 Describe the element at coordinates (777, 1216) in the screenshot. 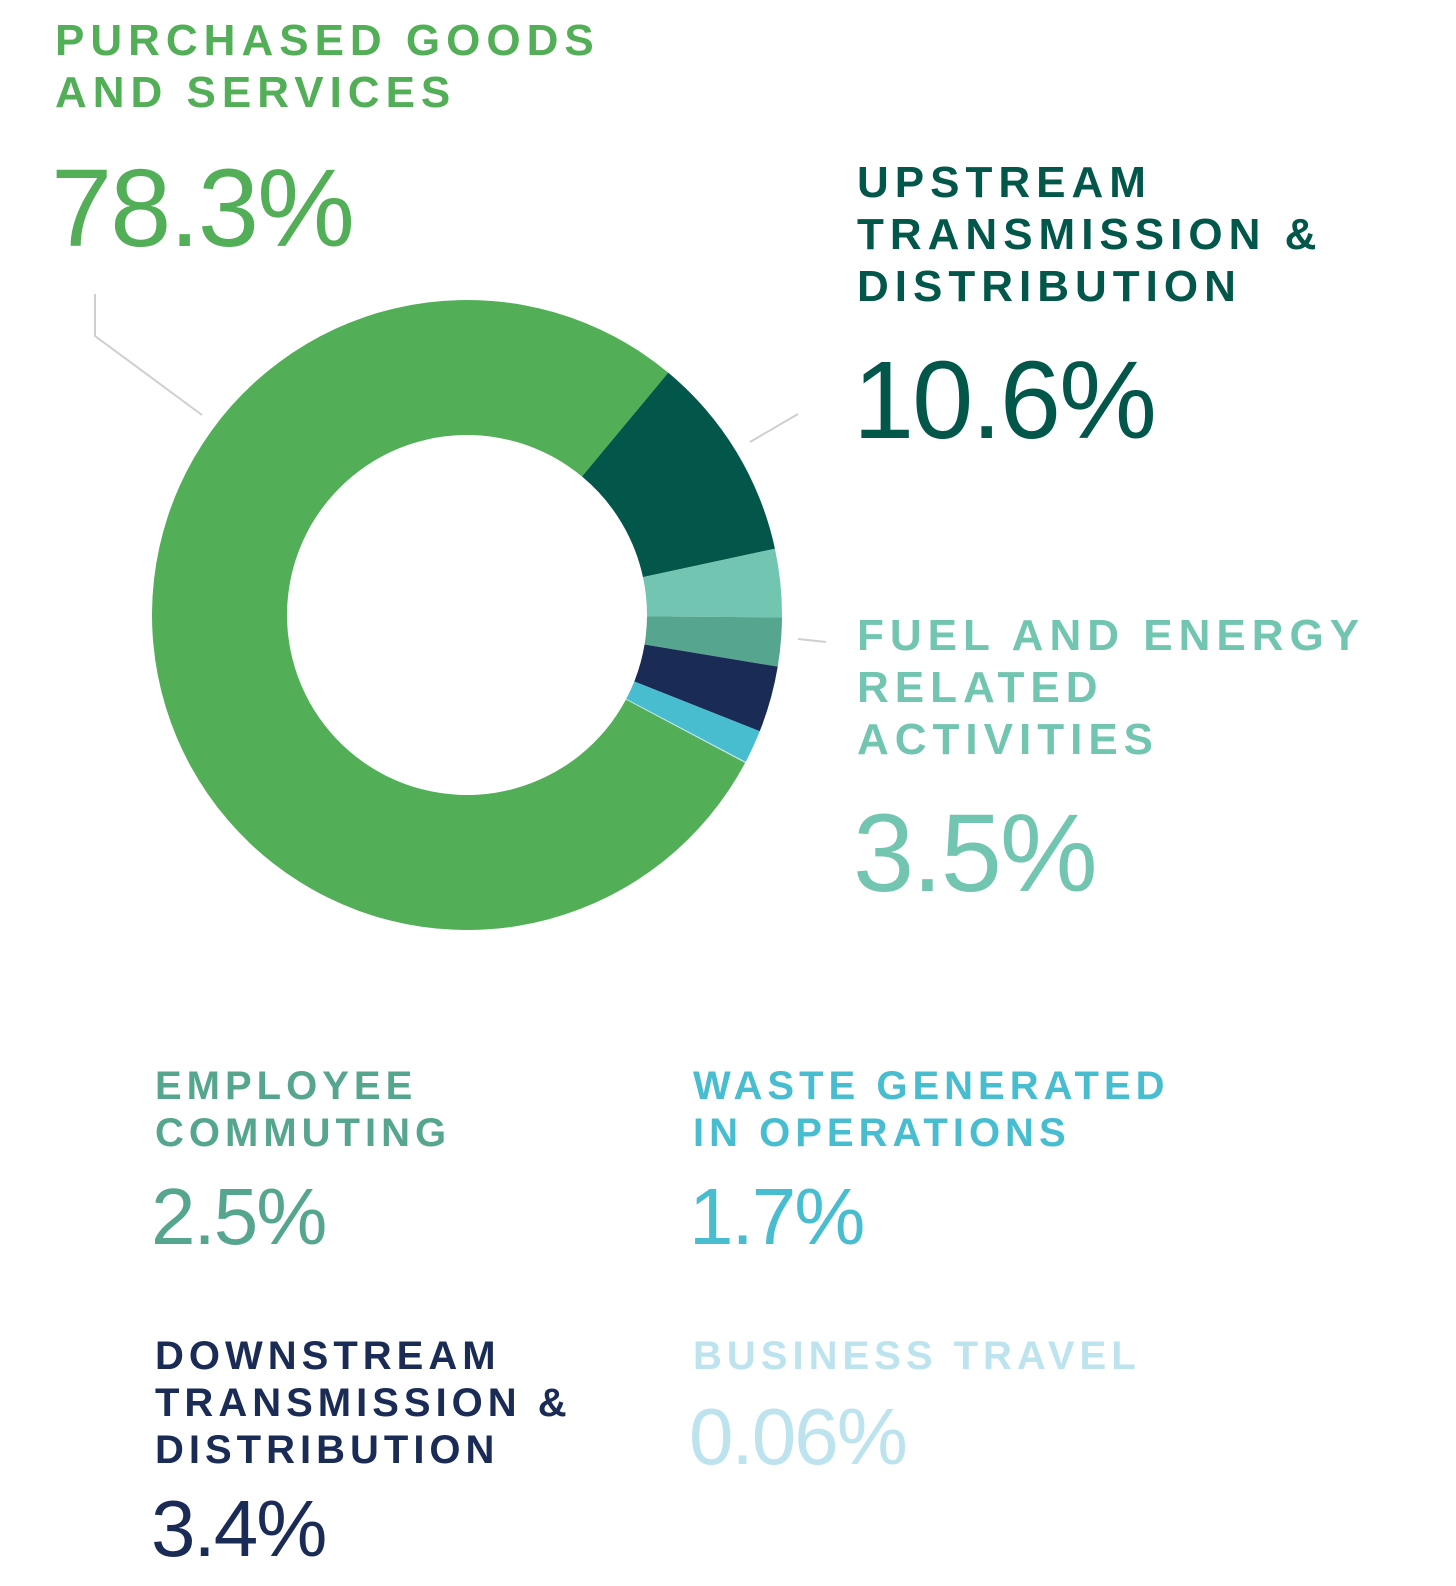

I see `value-label: 1.7%` at that location.